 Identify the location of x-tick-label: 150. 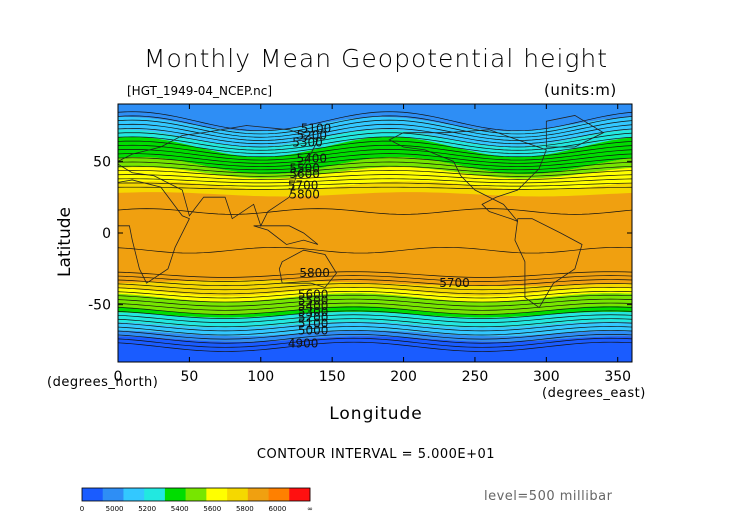
(332, 377).